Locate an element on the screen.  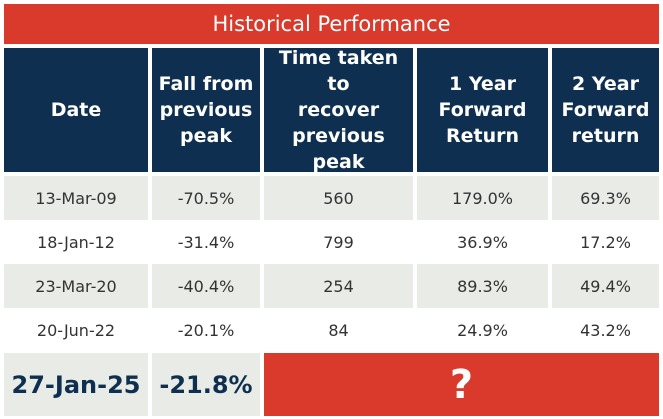
cell-1y-return: 179.0% is located at coordinates (482, 198).